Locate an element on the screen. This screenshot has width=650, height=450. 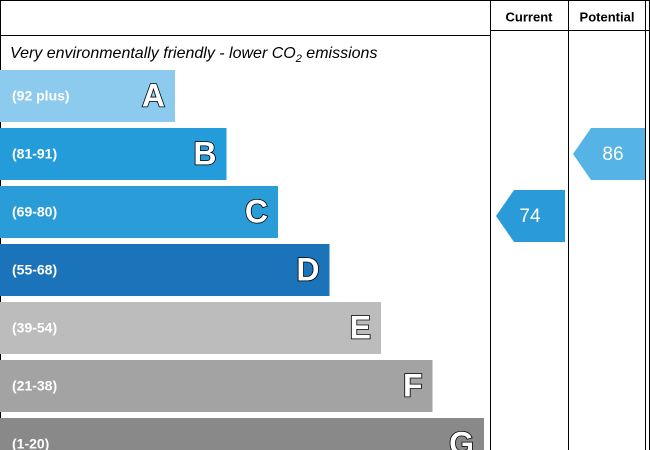
potential-arrow is located at coordinates (609, 154).